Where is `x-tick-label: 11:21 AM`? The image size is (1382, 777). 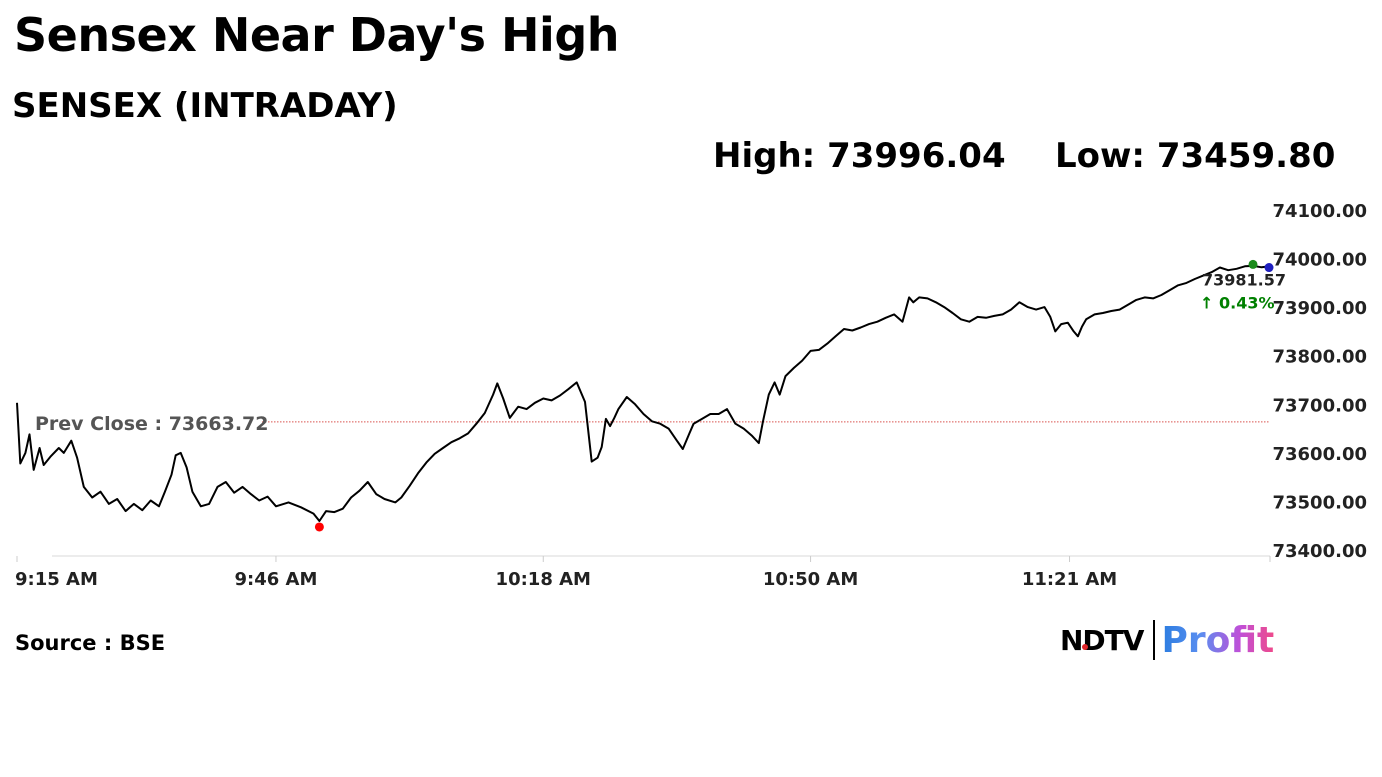 x-tick-label: 11:21 AM is located at coordinates (1069, 579).